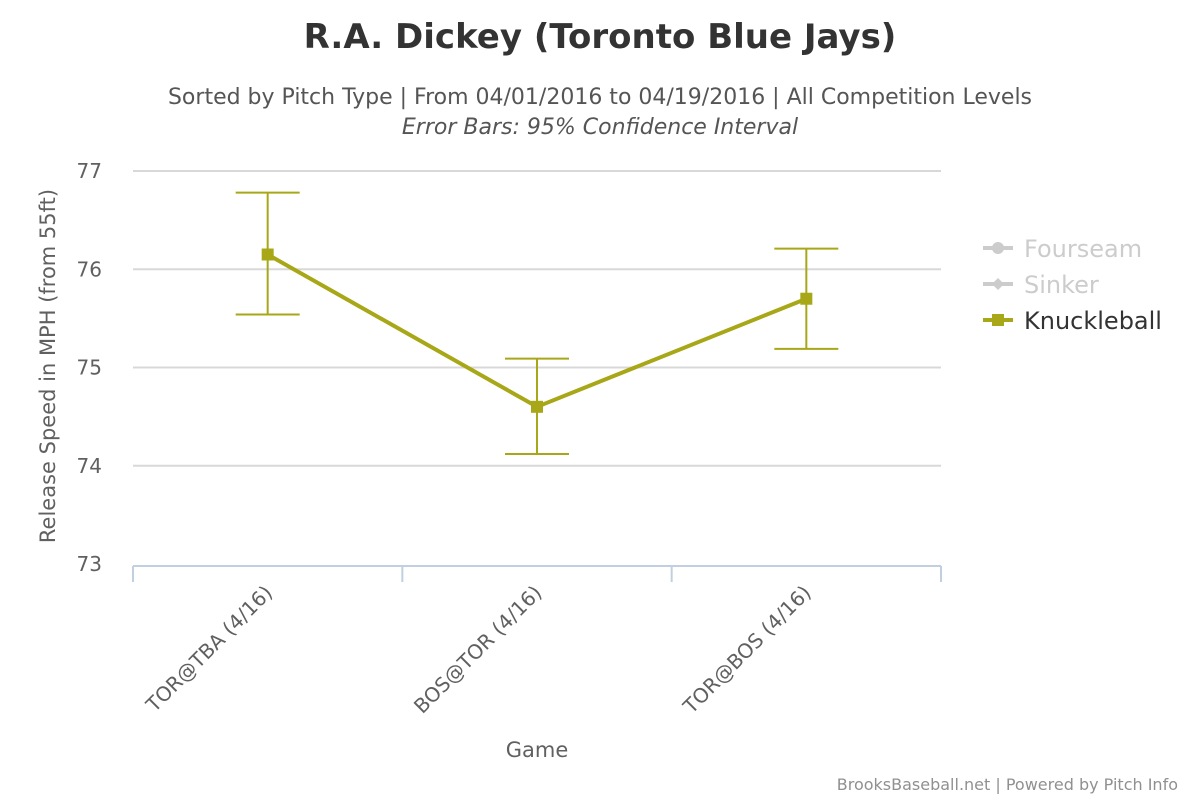 This screenshot has width=1200, height=800. What do you see at coordinates (48, 366) in the screenshot?
I see `y-axis-title: Release Speed in MPH (from 55ft)` at bounding box center [48, 366].